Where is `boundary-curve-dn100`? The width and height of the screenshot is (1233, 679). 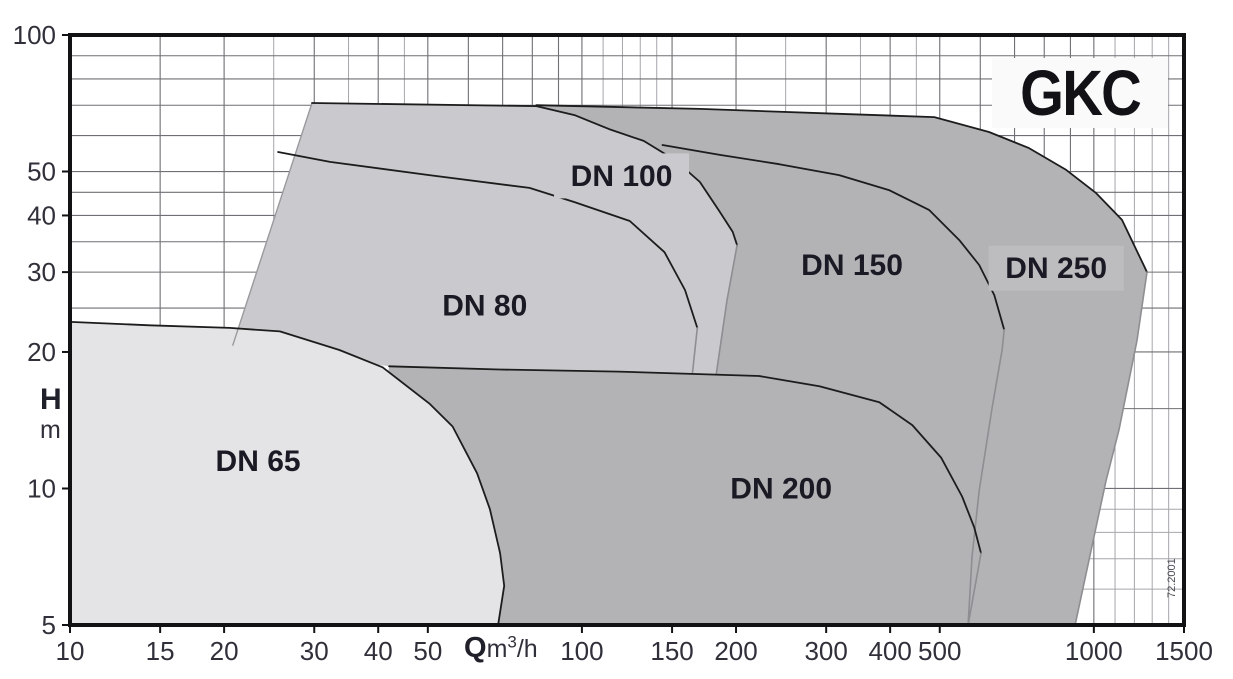 boundary-curve-dn100 is located at coordinates (524, 174).